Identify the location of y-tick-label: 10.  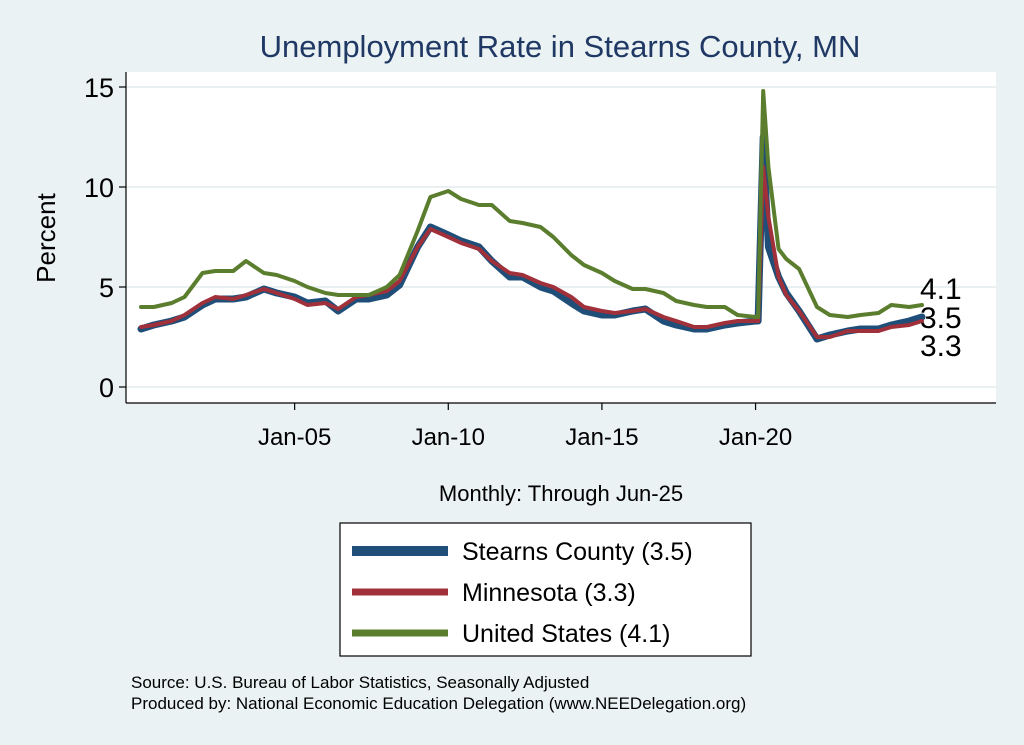
(99, 188).